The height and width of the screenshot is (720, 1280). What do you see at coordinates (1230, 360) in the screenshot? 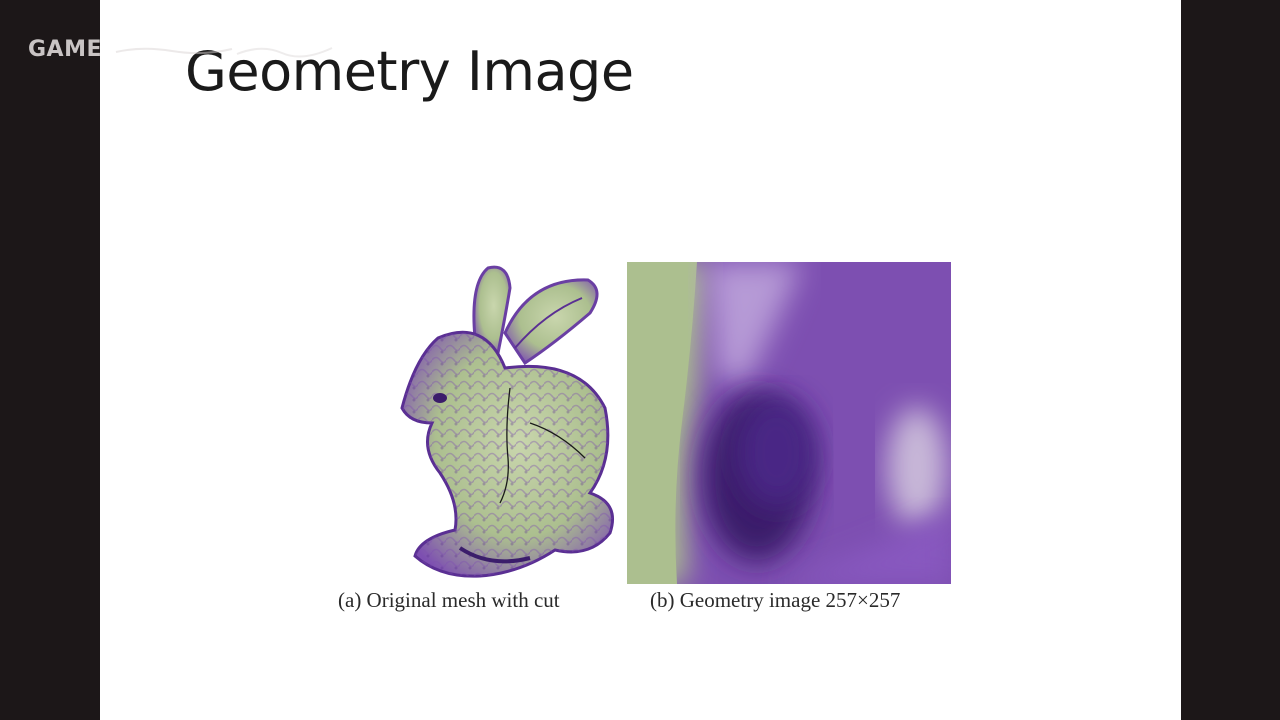
I see `right-letterbox` at bounding box center [1230, 360].